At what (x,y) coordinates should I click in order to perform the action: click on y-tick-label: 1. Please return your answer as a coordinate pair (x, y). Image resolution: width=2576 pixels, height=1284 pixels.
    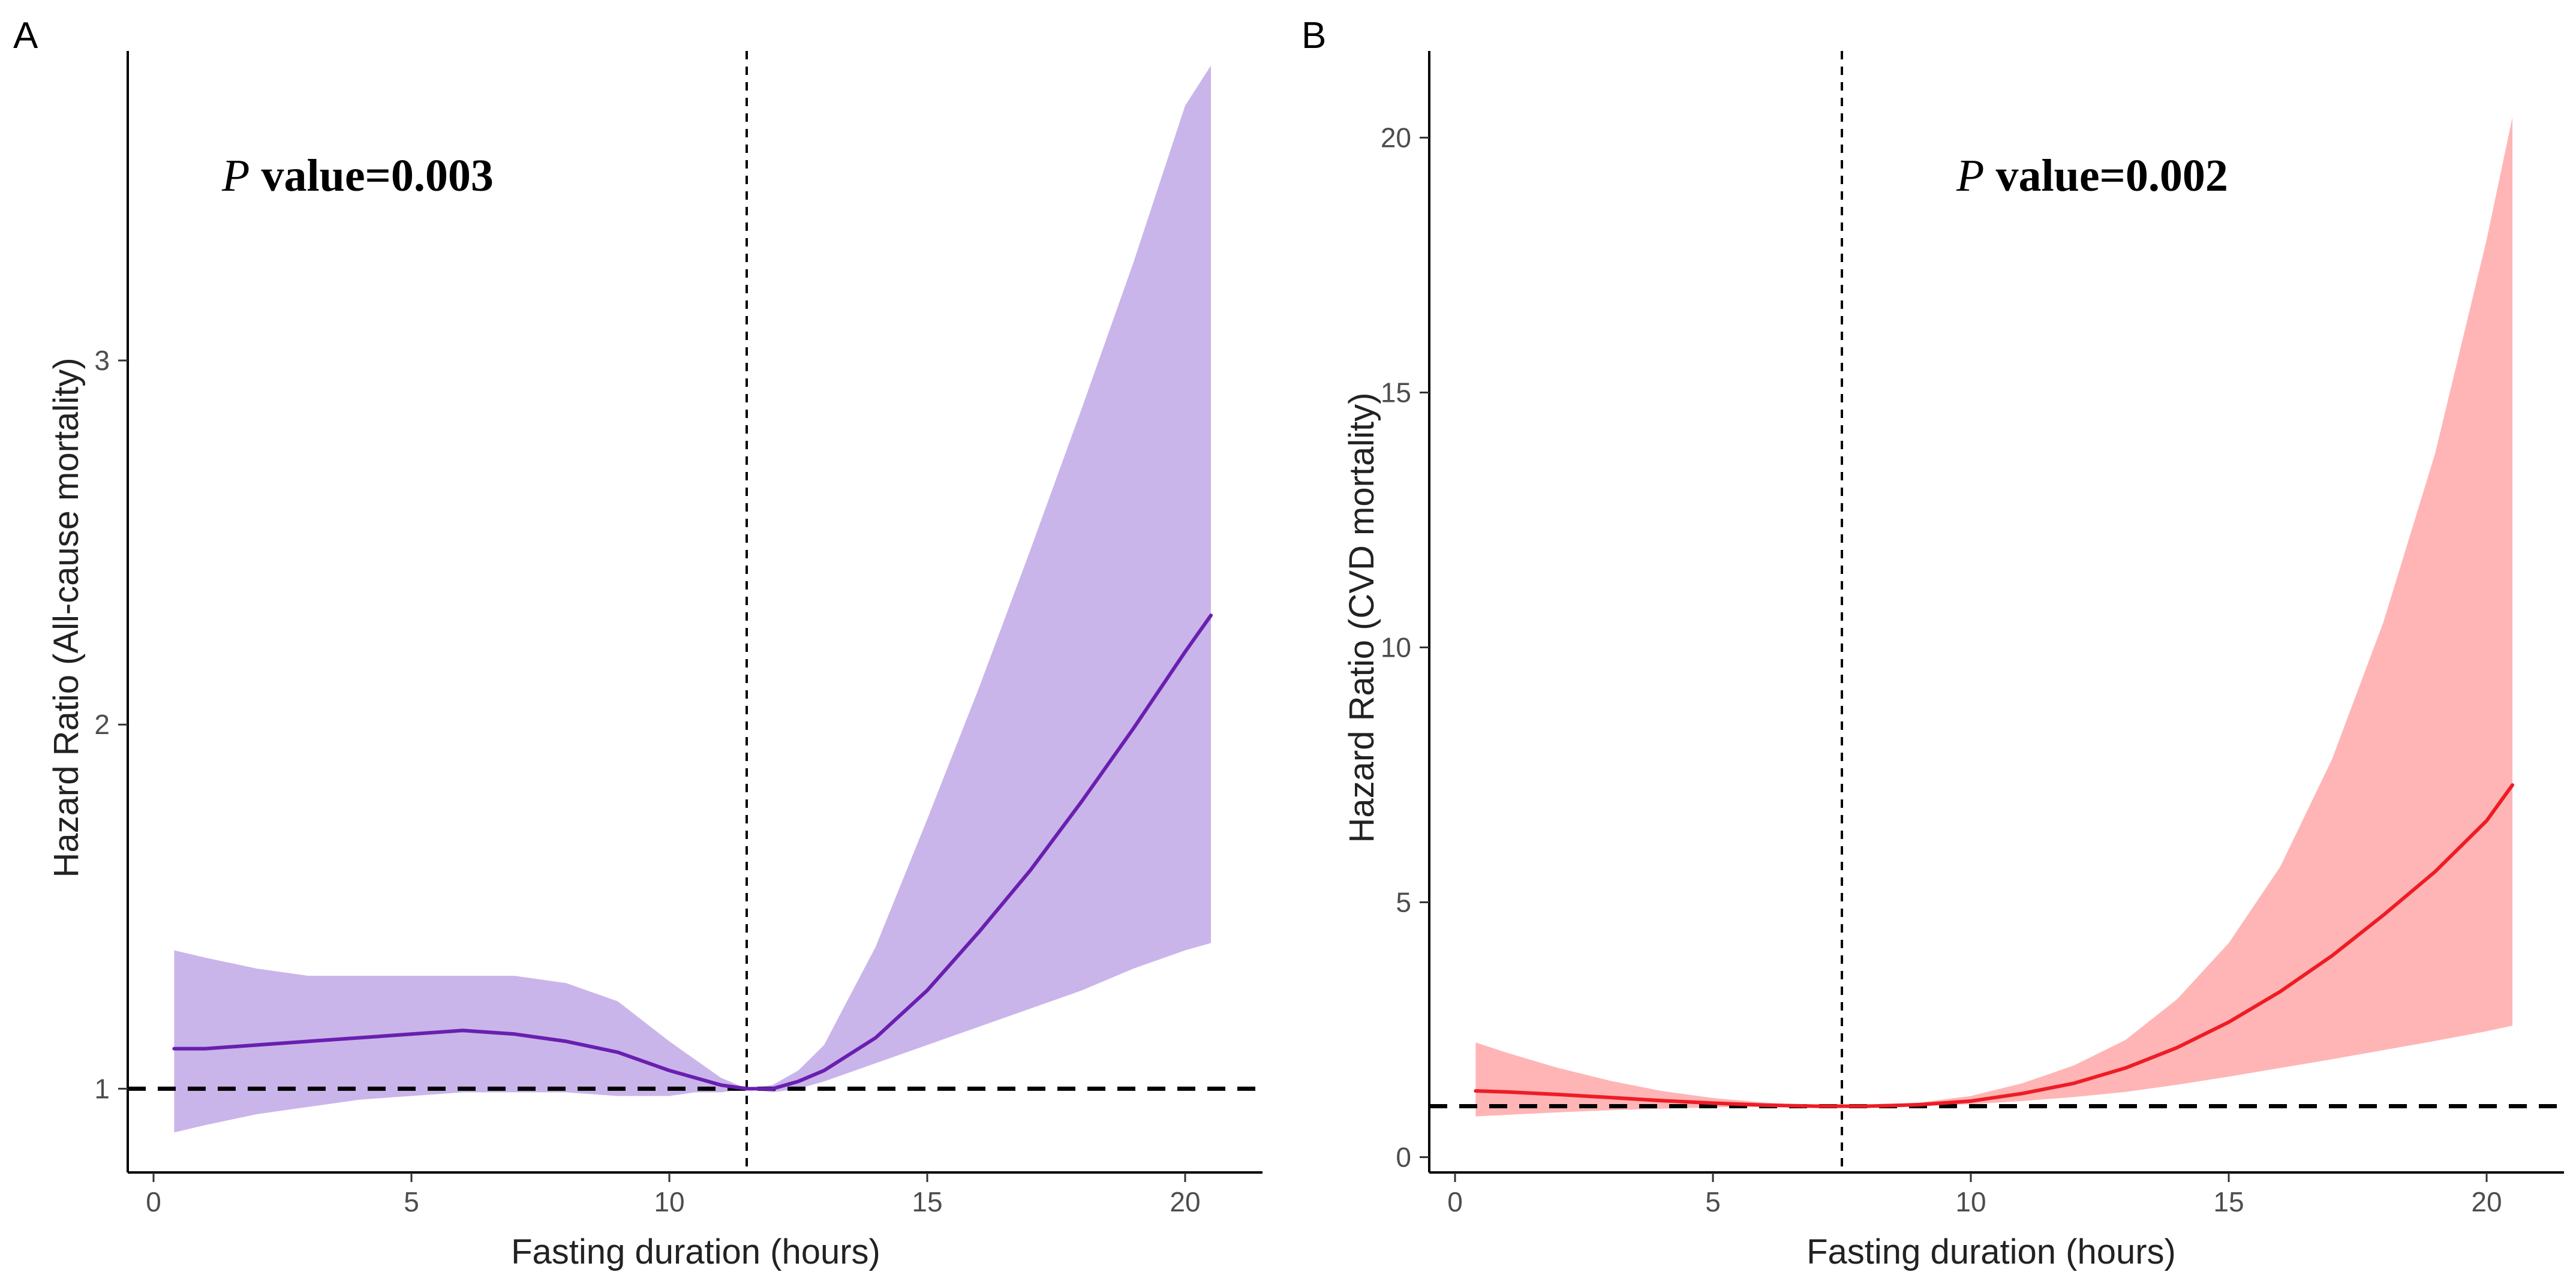
    Looking at the image, I should click on (102, 1088).